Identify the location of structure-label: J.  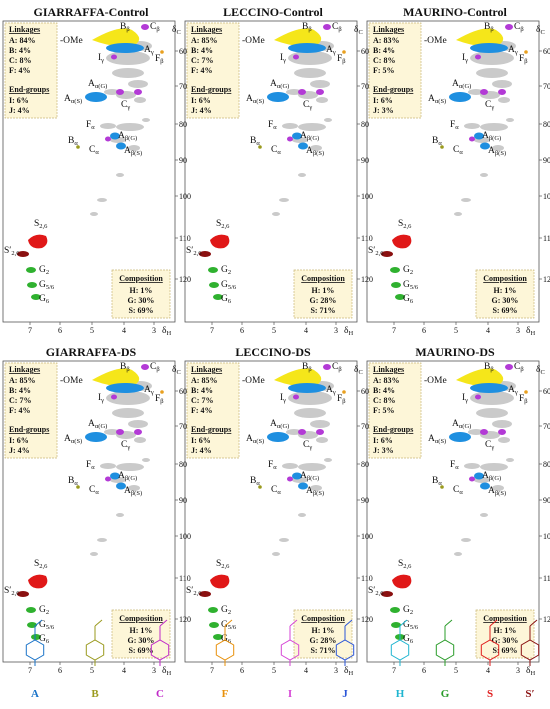
(345, 694).